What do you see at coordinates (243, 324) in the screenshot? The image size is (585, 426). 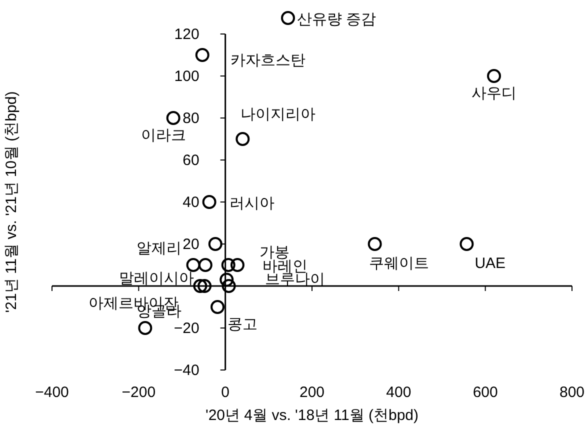 I see `annotation: 콩고` at bounding box center [243, 324].